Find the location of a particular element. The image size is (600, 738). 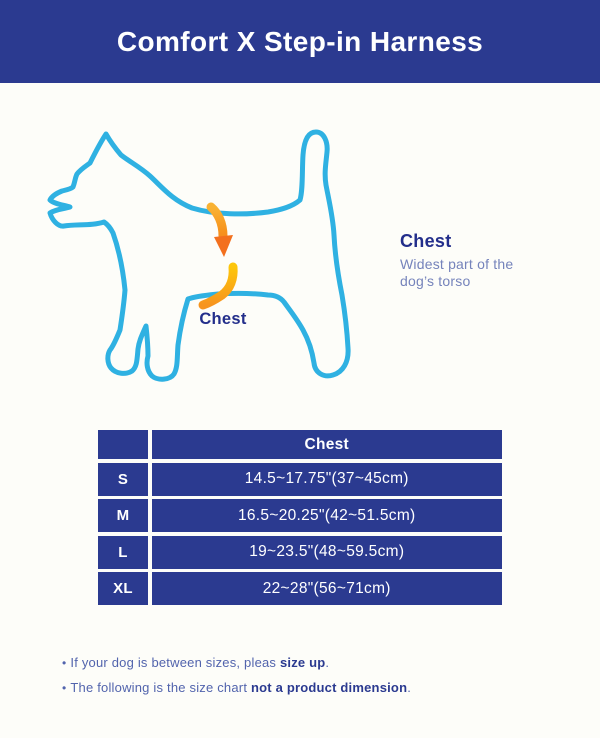

chest-arrow-lower is located at coordinates (218, 286).